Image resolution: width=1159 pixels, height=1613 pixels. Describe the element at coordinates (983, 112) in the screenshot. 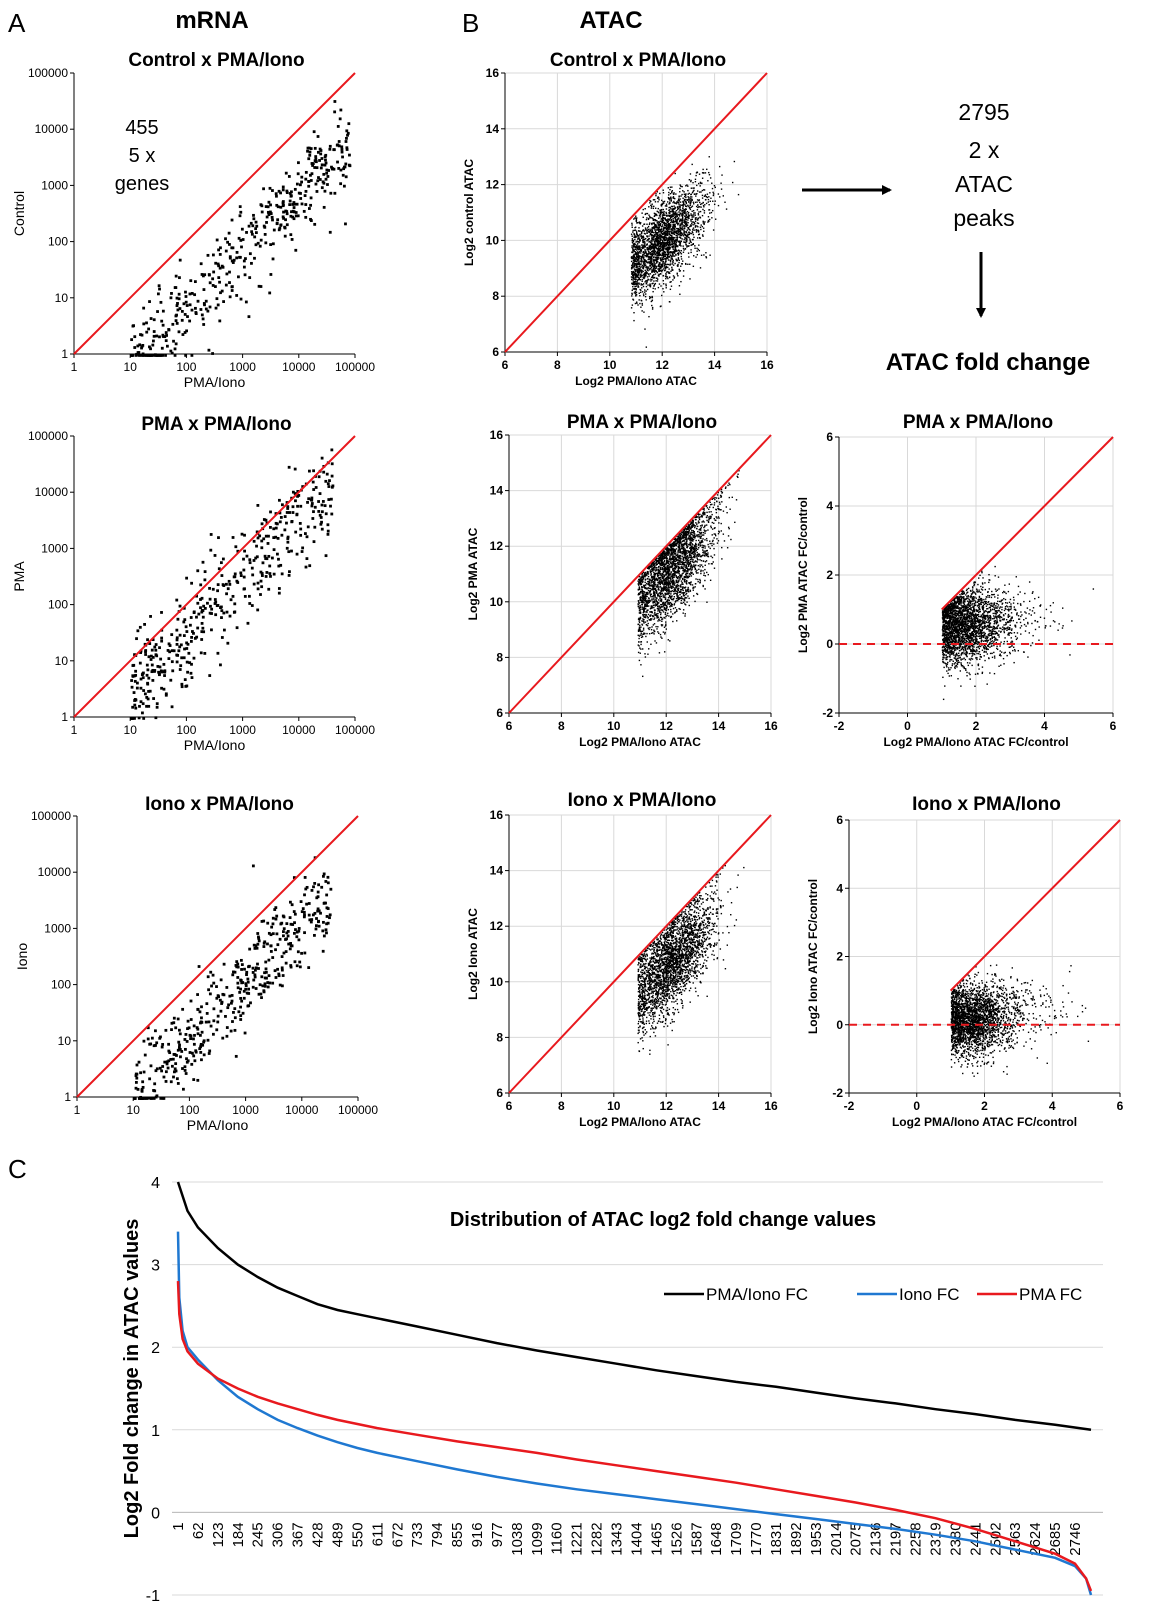

I see `flow-peak-count: 2795` at that location.